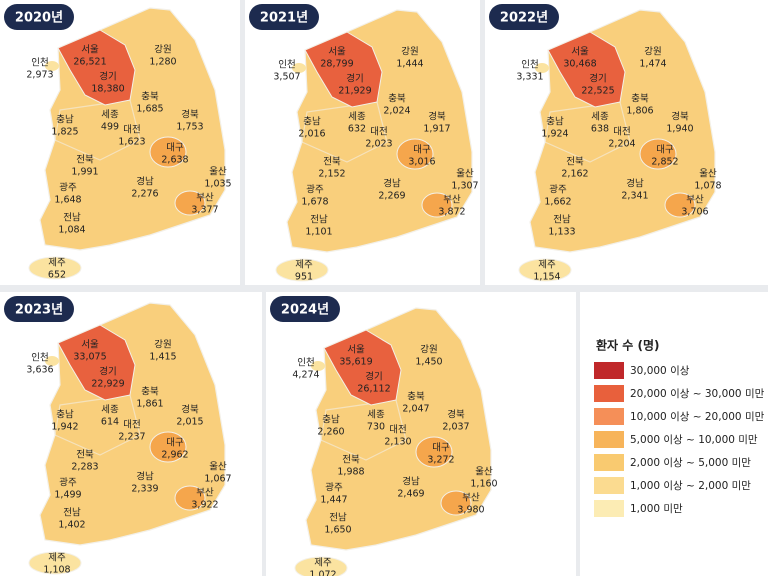 This screenshot has width=768, height=576. What do you see at coordinates (546, 277) in the screenshot?
I see `region-value: 1,154` at bounding box center [546, 277].